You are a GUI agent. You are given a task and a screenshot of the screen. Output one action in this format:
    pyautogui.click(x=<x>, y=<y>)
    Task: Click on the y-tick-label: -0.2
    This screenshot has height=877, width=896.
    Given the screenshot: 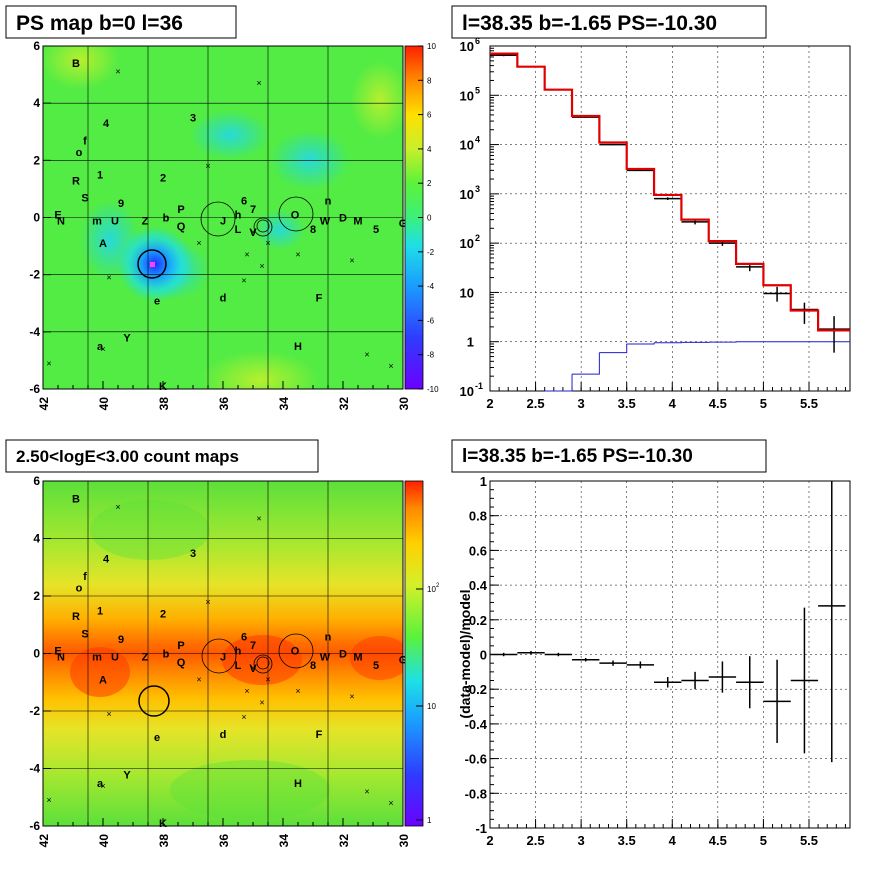 What is the action you would take?
    pyautogui.click(x=476, y=689)
    